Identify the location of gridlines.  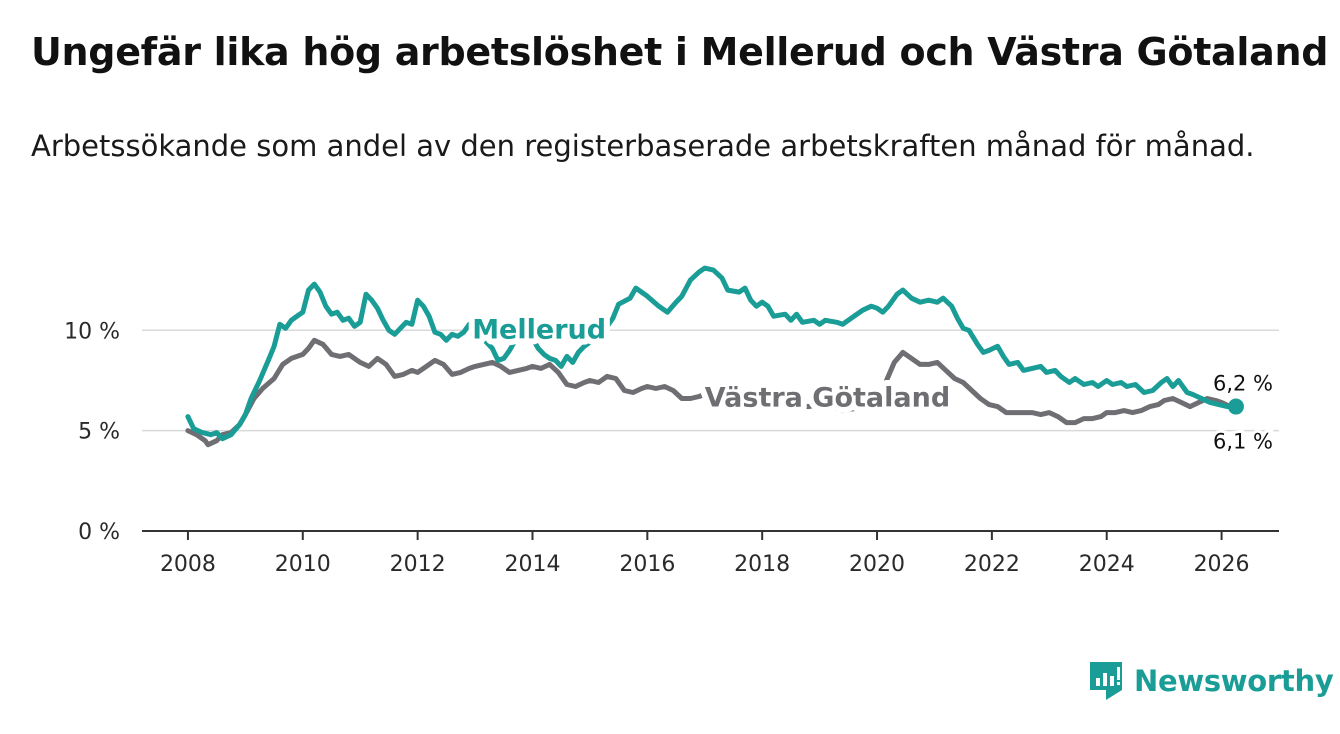
(710, 380).